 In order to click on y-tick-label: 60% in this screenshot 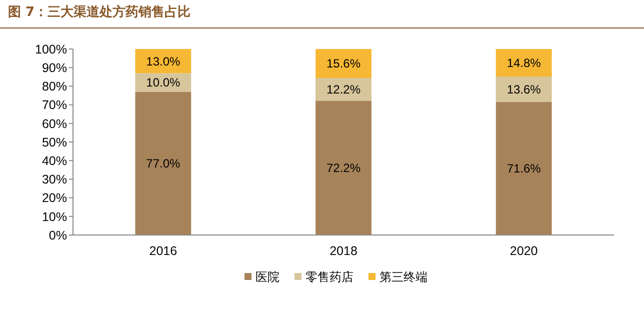, I will do `click(54, 123)`.